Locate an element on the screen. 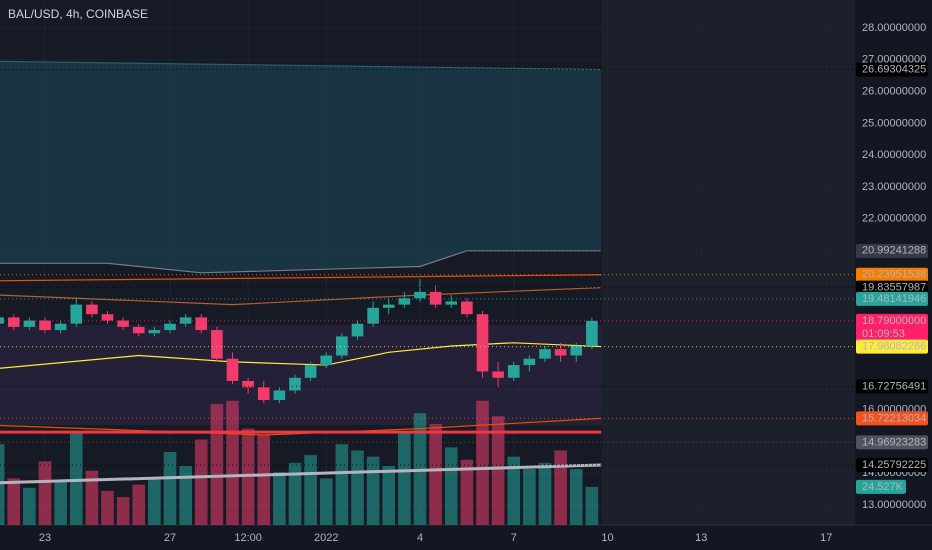 This screenshot has width=932, height=550. symbol-title: BAL/USD, 4h, COINBASE is located at coordinates (78, 14).